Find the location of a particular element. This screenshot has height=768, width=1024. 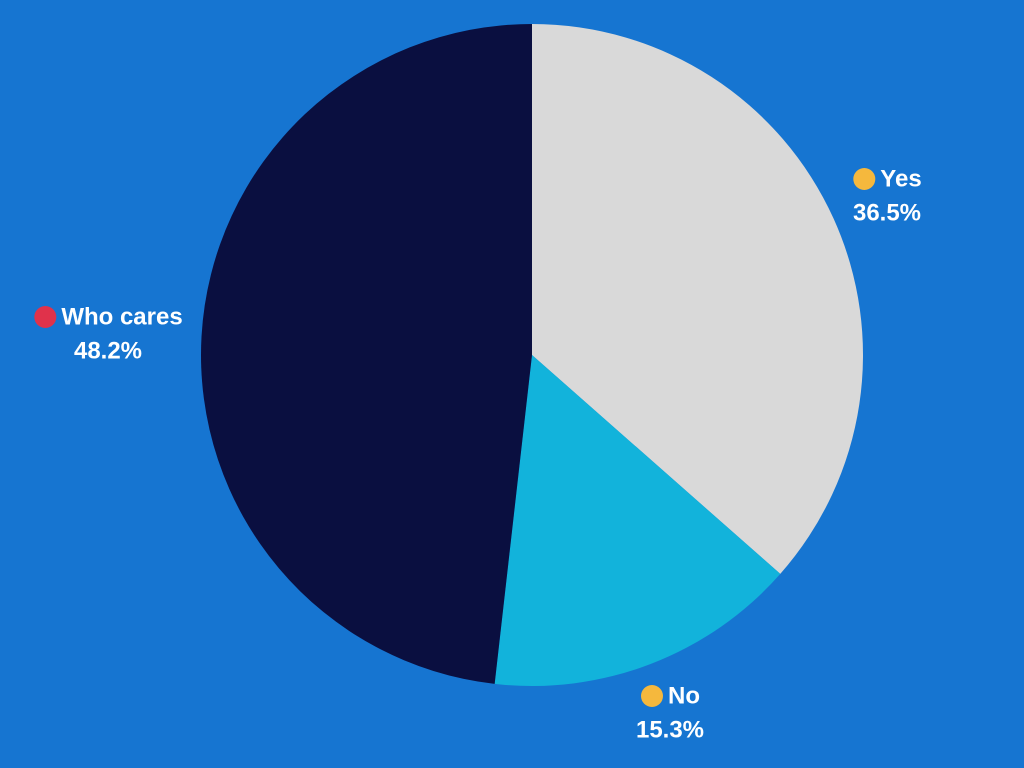

pie-slice is located at coordinates (637, 520).